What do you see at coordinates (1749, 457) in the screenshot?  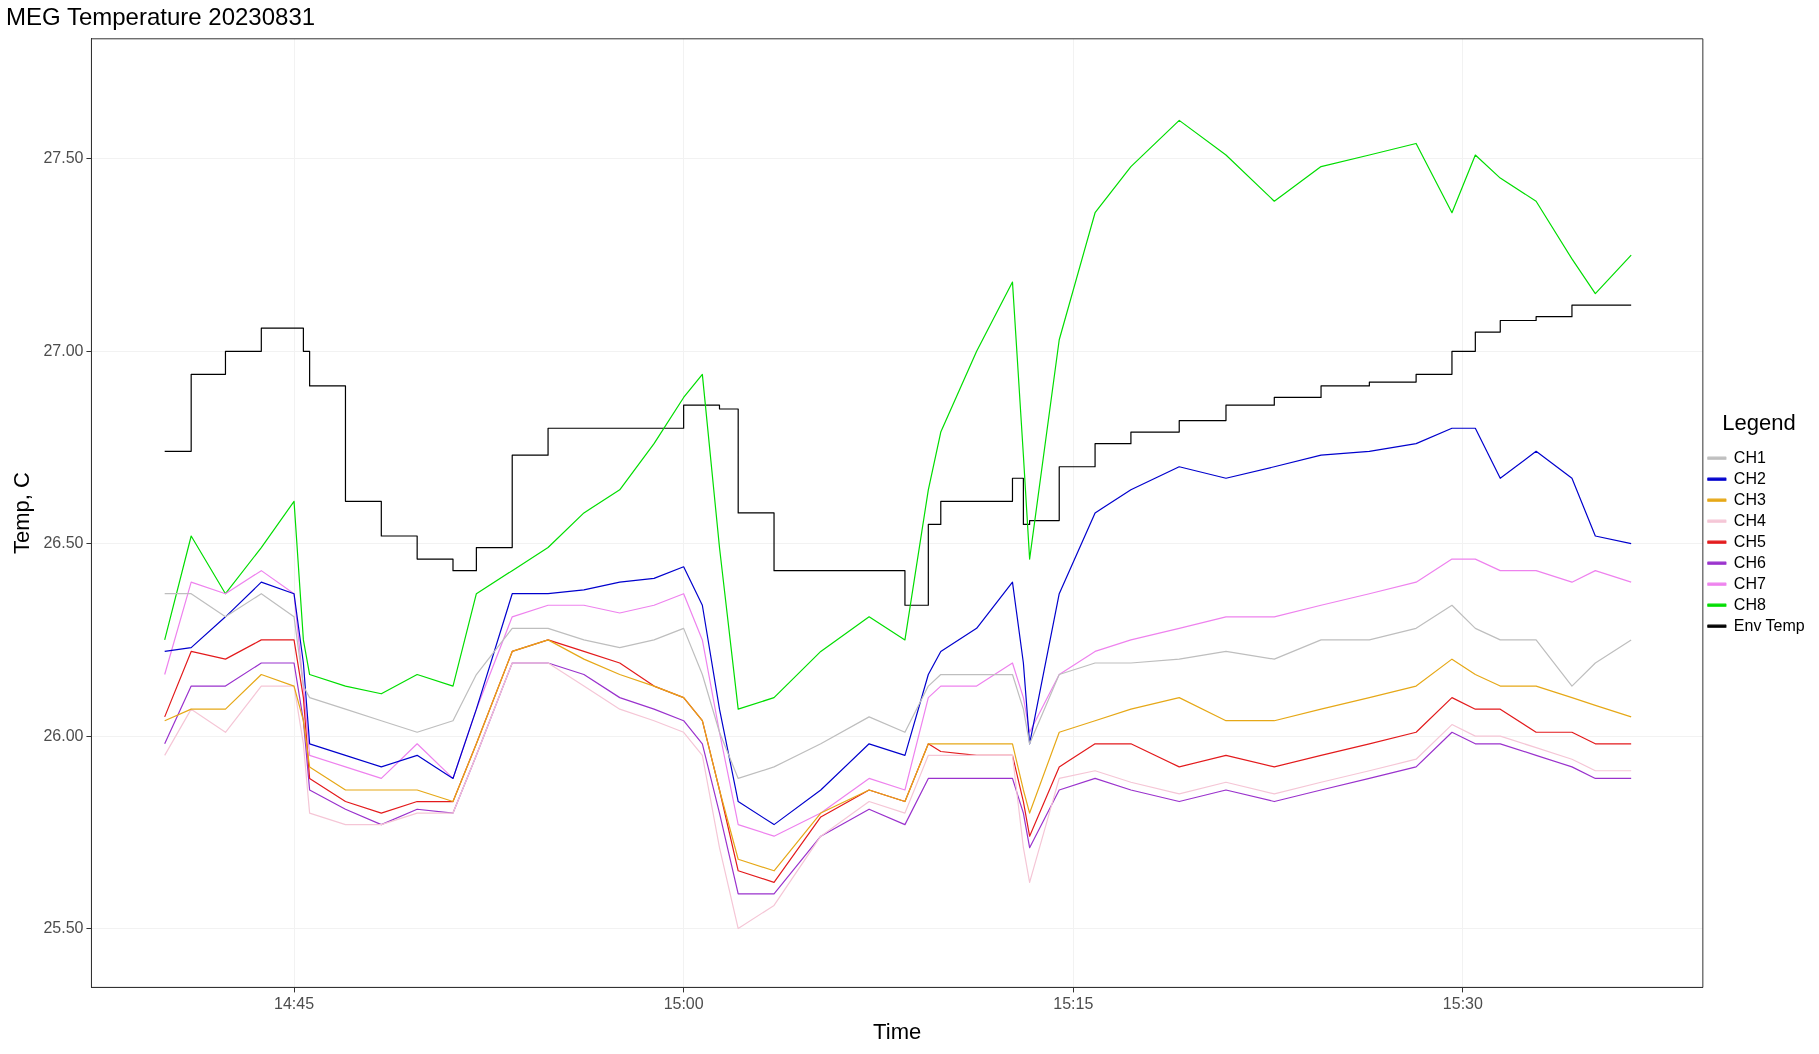 I see `legend-label: CH1` at bounding box center [1749, 457].